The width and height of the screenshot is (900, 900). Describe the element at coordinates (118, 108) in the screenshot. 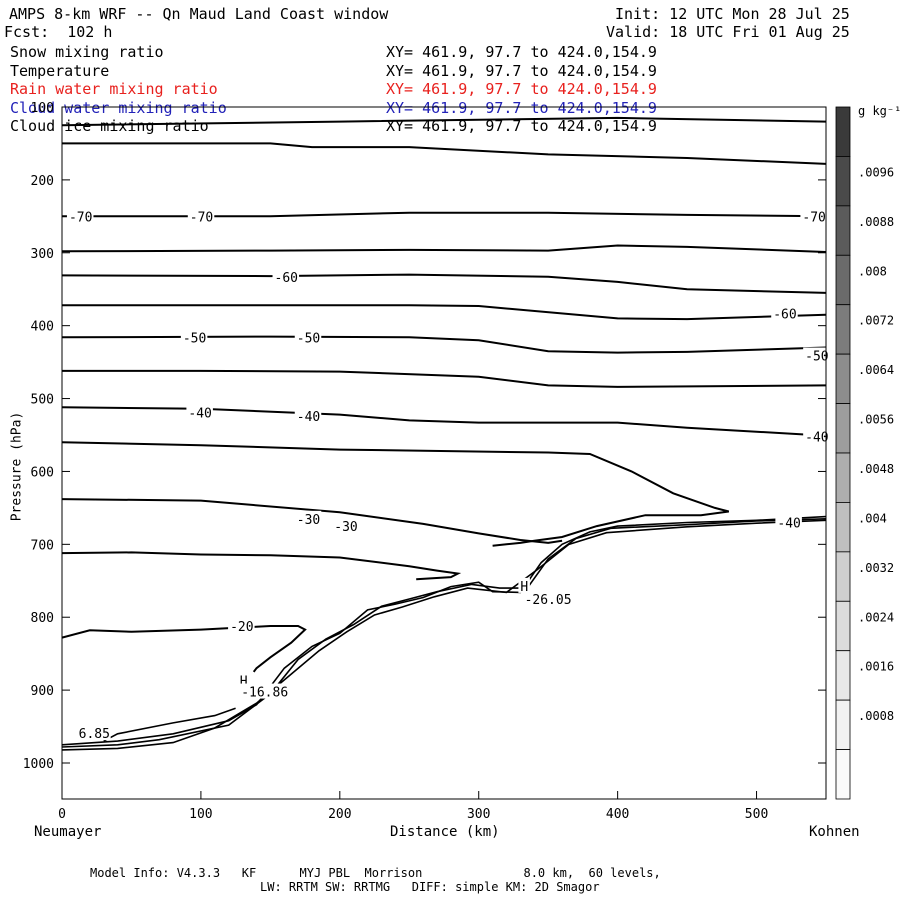

I see `field-name: Cloud water mixing ratio` at that location.